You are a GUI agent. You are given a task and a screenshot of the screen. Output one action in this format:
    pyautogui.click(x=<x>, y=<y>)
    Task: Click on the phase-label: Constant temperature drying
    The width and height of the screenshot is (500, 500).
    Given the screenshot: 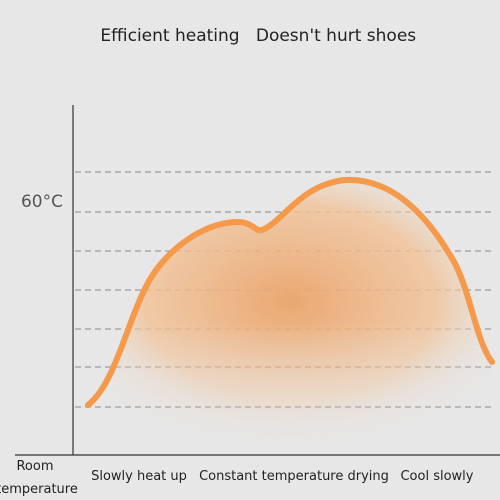 What is the action you would take?
    pyautogui.click(x=294, y=476)
    